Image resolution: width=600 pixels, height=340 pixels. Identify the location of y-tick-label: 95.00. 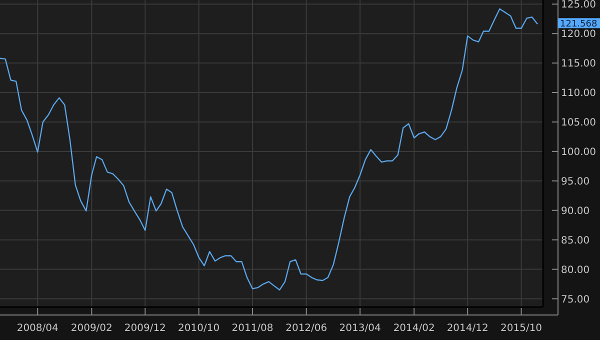
(575, 182).